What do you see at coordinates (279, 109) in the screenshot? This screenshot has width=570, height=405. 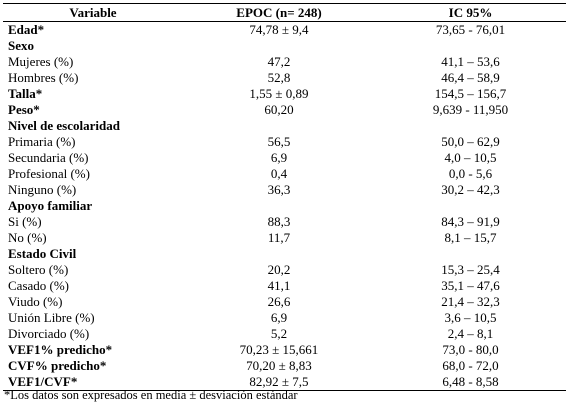 I see `epoc-value: 60,20` at bounding box center [279, 109].